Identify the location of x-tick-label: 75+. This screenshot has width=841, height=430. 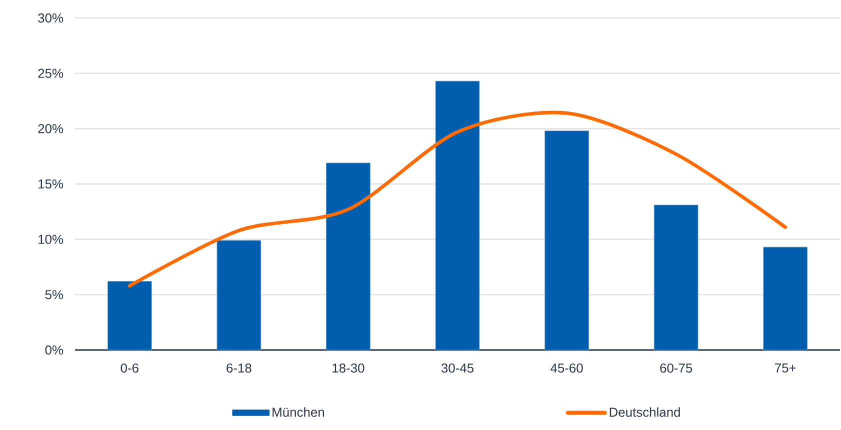
(785, 368).